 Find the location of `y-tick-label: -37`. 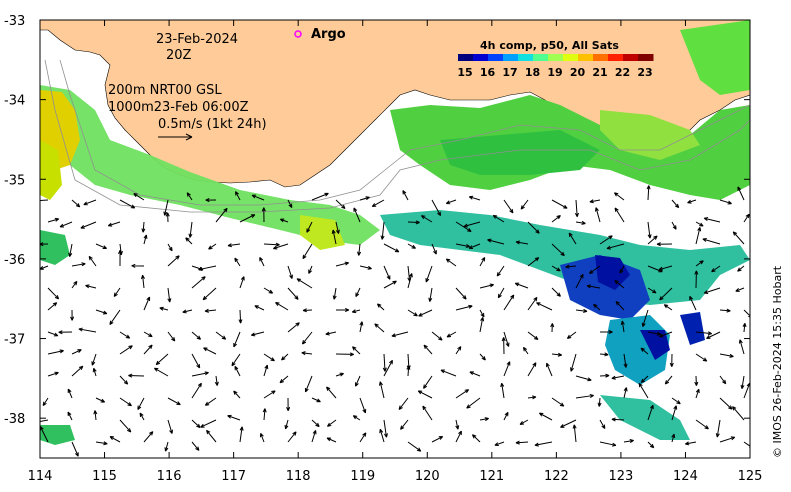

y-tick-label: -37 is located at coordinates (14, 340).